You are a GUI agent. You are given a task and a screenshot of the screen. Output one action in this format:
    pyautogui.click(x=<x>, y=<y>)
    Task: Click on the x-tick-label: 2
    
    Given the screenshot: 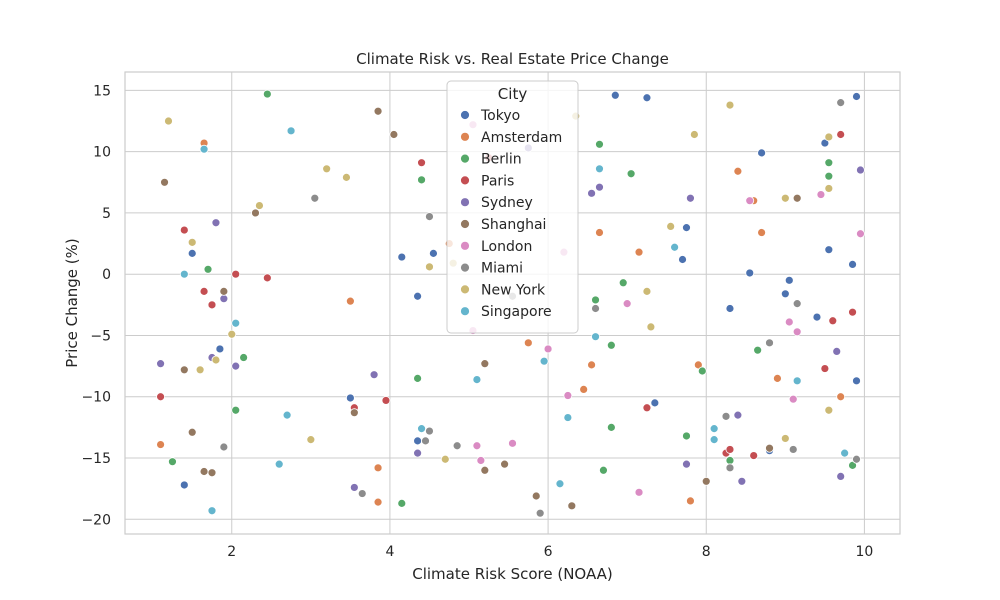 What is the action you would take?
    pyautogui.click(x=231, y=552)
    